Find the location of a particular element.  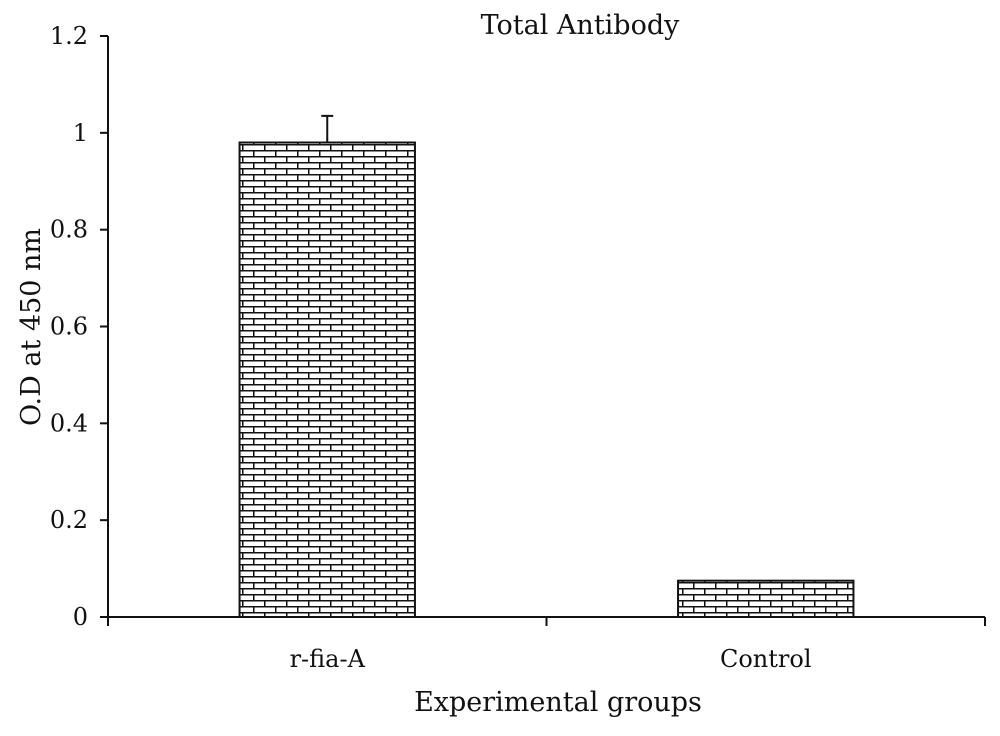

y-tick-label: 0.2 is located at coordinates (69, 520).